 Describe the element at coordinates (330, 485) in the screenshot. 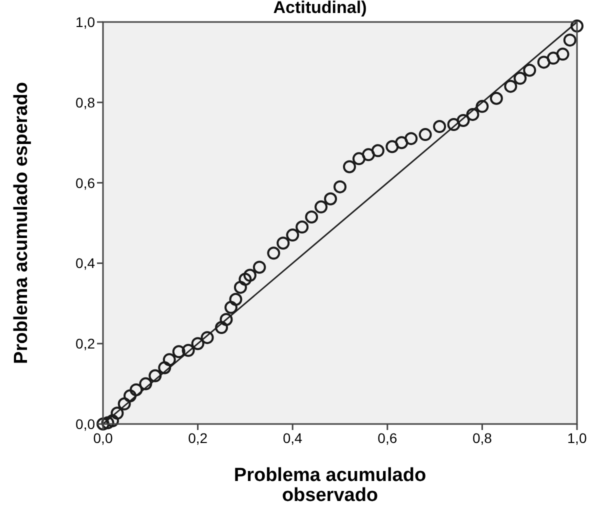

I see `x-axis-title: Problema acumulado observado` at that location.